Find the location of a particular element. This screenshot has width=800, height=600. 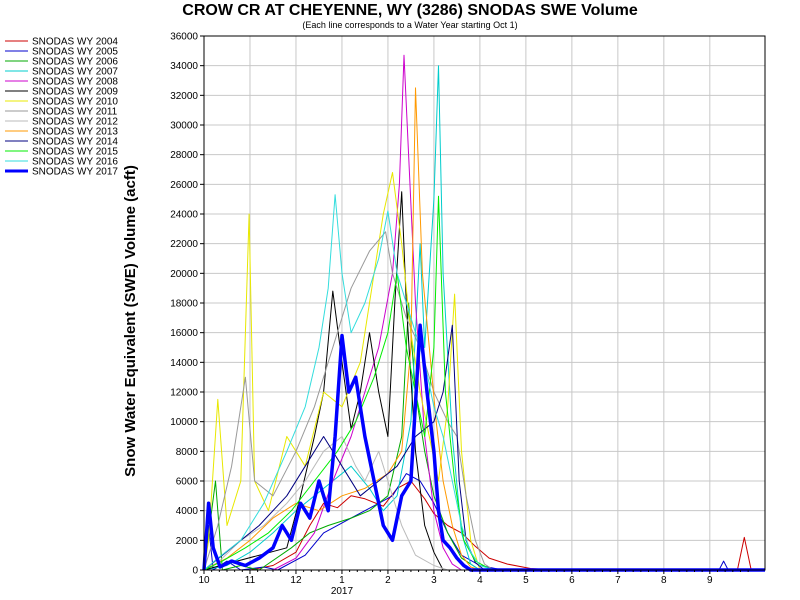

y-tick-label: 22000 is located at coordinates (184, 244).